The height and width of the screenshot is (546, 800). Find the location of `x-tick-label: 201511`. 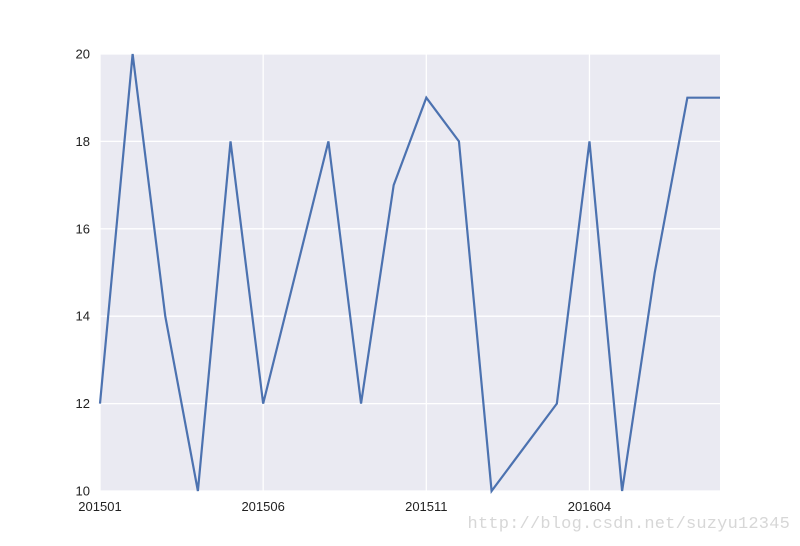

x-tick-label: 201511 is located at coordinates (426, 506).